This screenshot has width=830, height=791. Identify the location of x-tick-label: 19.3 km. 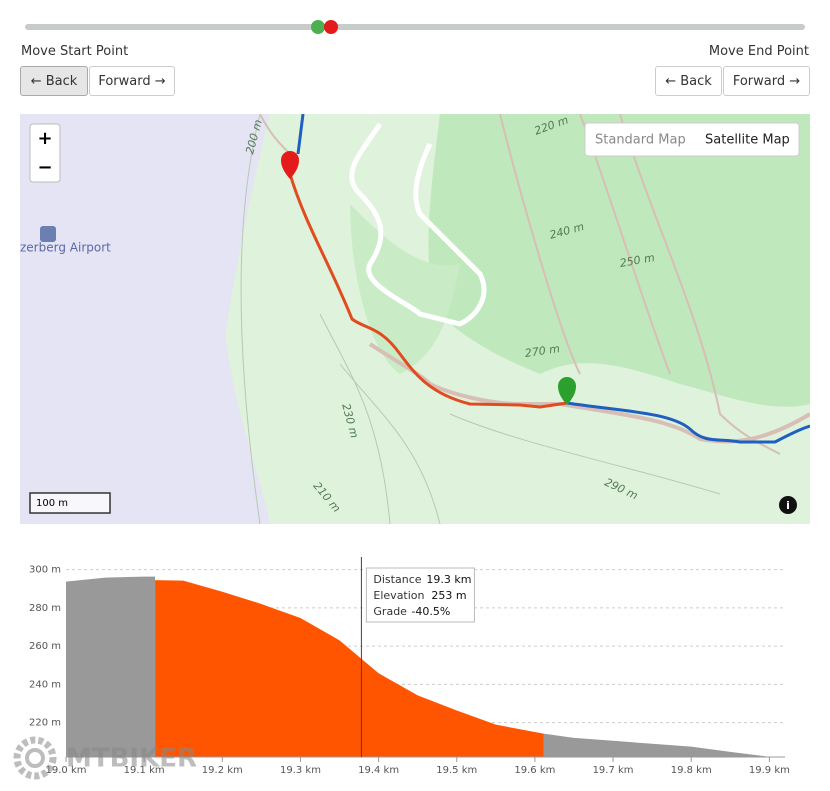
(300, 770).